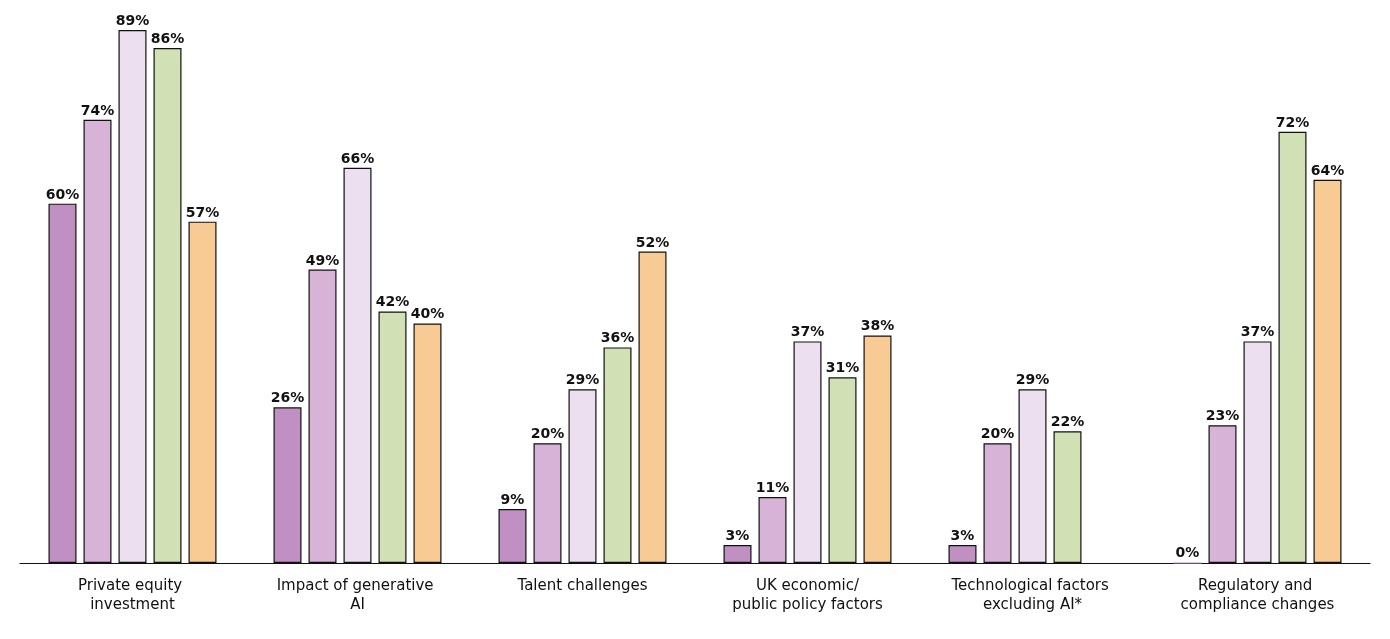 Image resolution: width=1390 pixels, height=639 pixels. Describe the element at coordinates (617, 337) in the screenshot. I see `data-label: 36%` at that location.